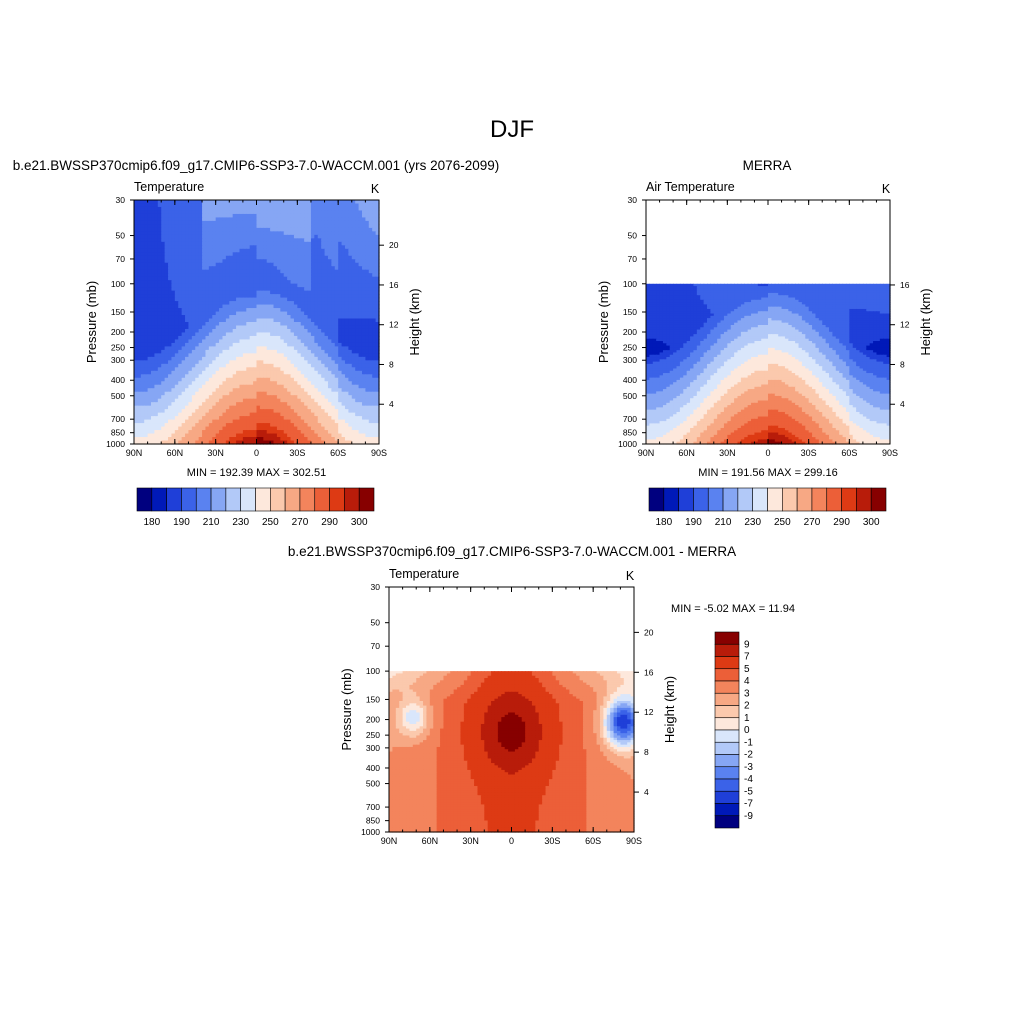 Image resolution: width=1024 pixels, height=1024 pixels. I want to click on heatmap-cells, so click(257, 322).